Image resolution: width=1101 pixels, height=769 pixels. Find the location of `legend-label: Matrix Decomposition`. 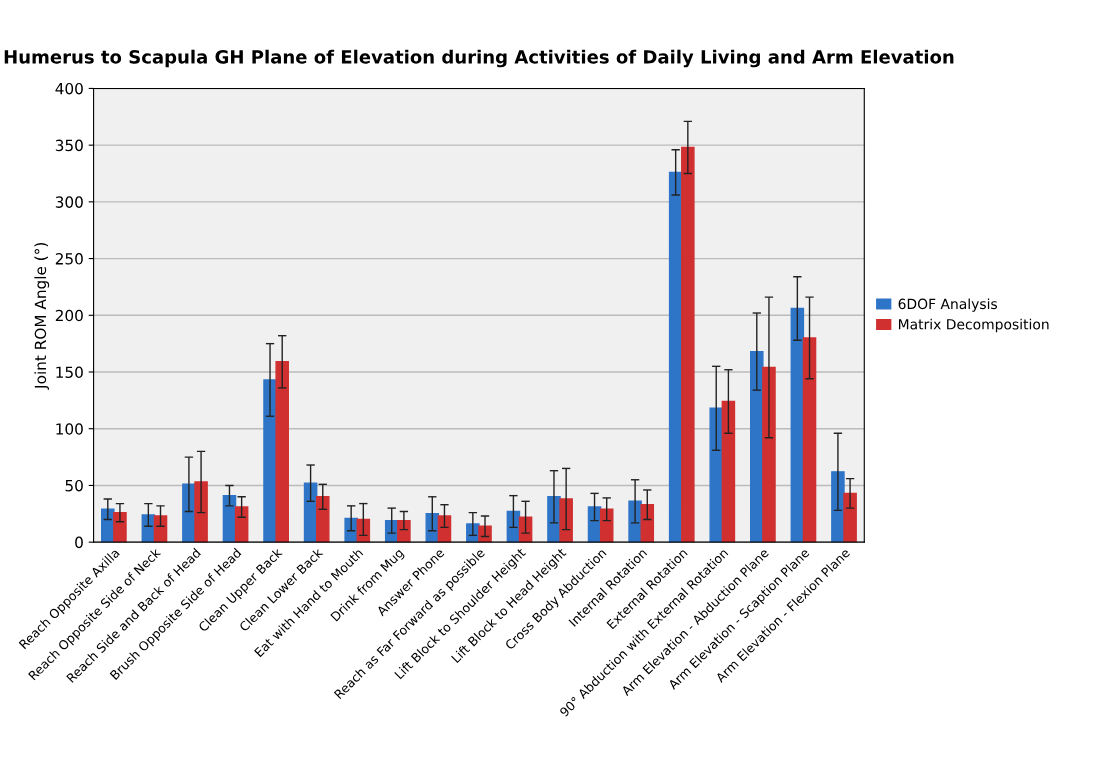

legend-label: Matrix Decomposition is located at coordinates (973, 325).